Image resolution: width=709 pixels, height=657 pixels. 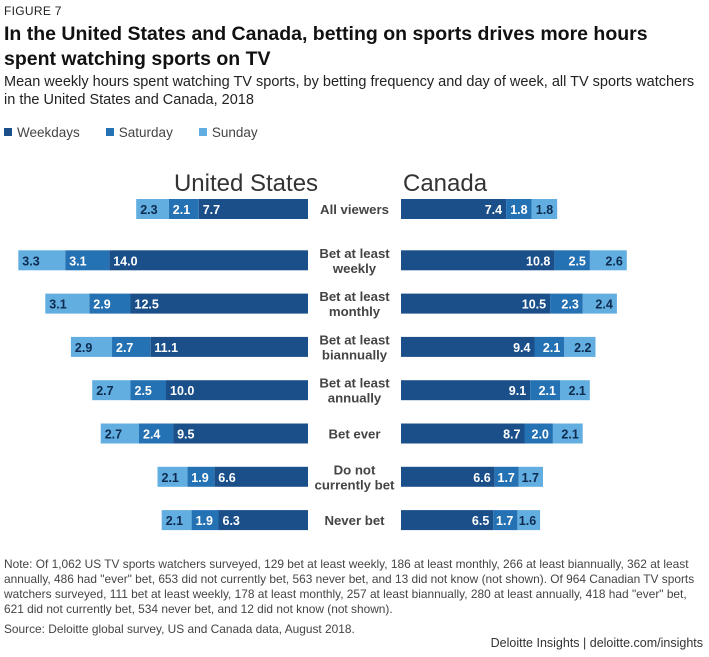 I want to click on legend-swatch-sunday, so click(x=202, y=132).